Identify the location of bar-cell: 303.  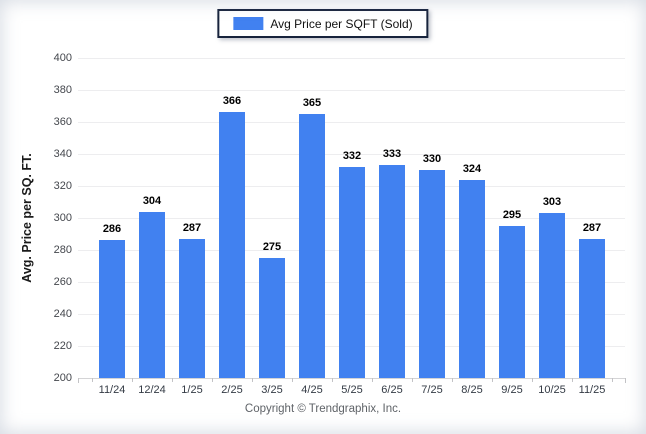
(552, 218).